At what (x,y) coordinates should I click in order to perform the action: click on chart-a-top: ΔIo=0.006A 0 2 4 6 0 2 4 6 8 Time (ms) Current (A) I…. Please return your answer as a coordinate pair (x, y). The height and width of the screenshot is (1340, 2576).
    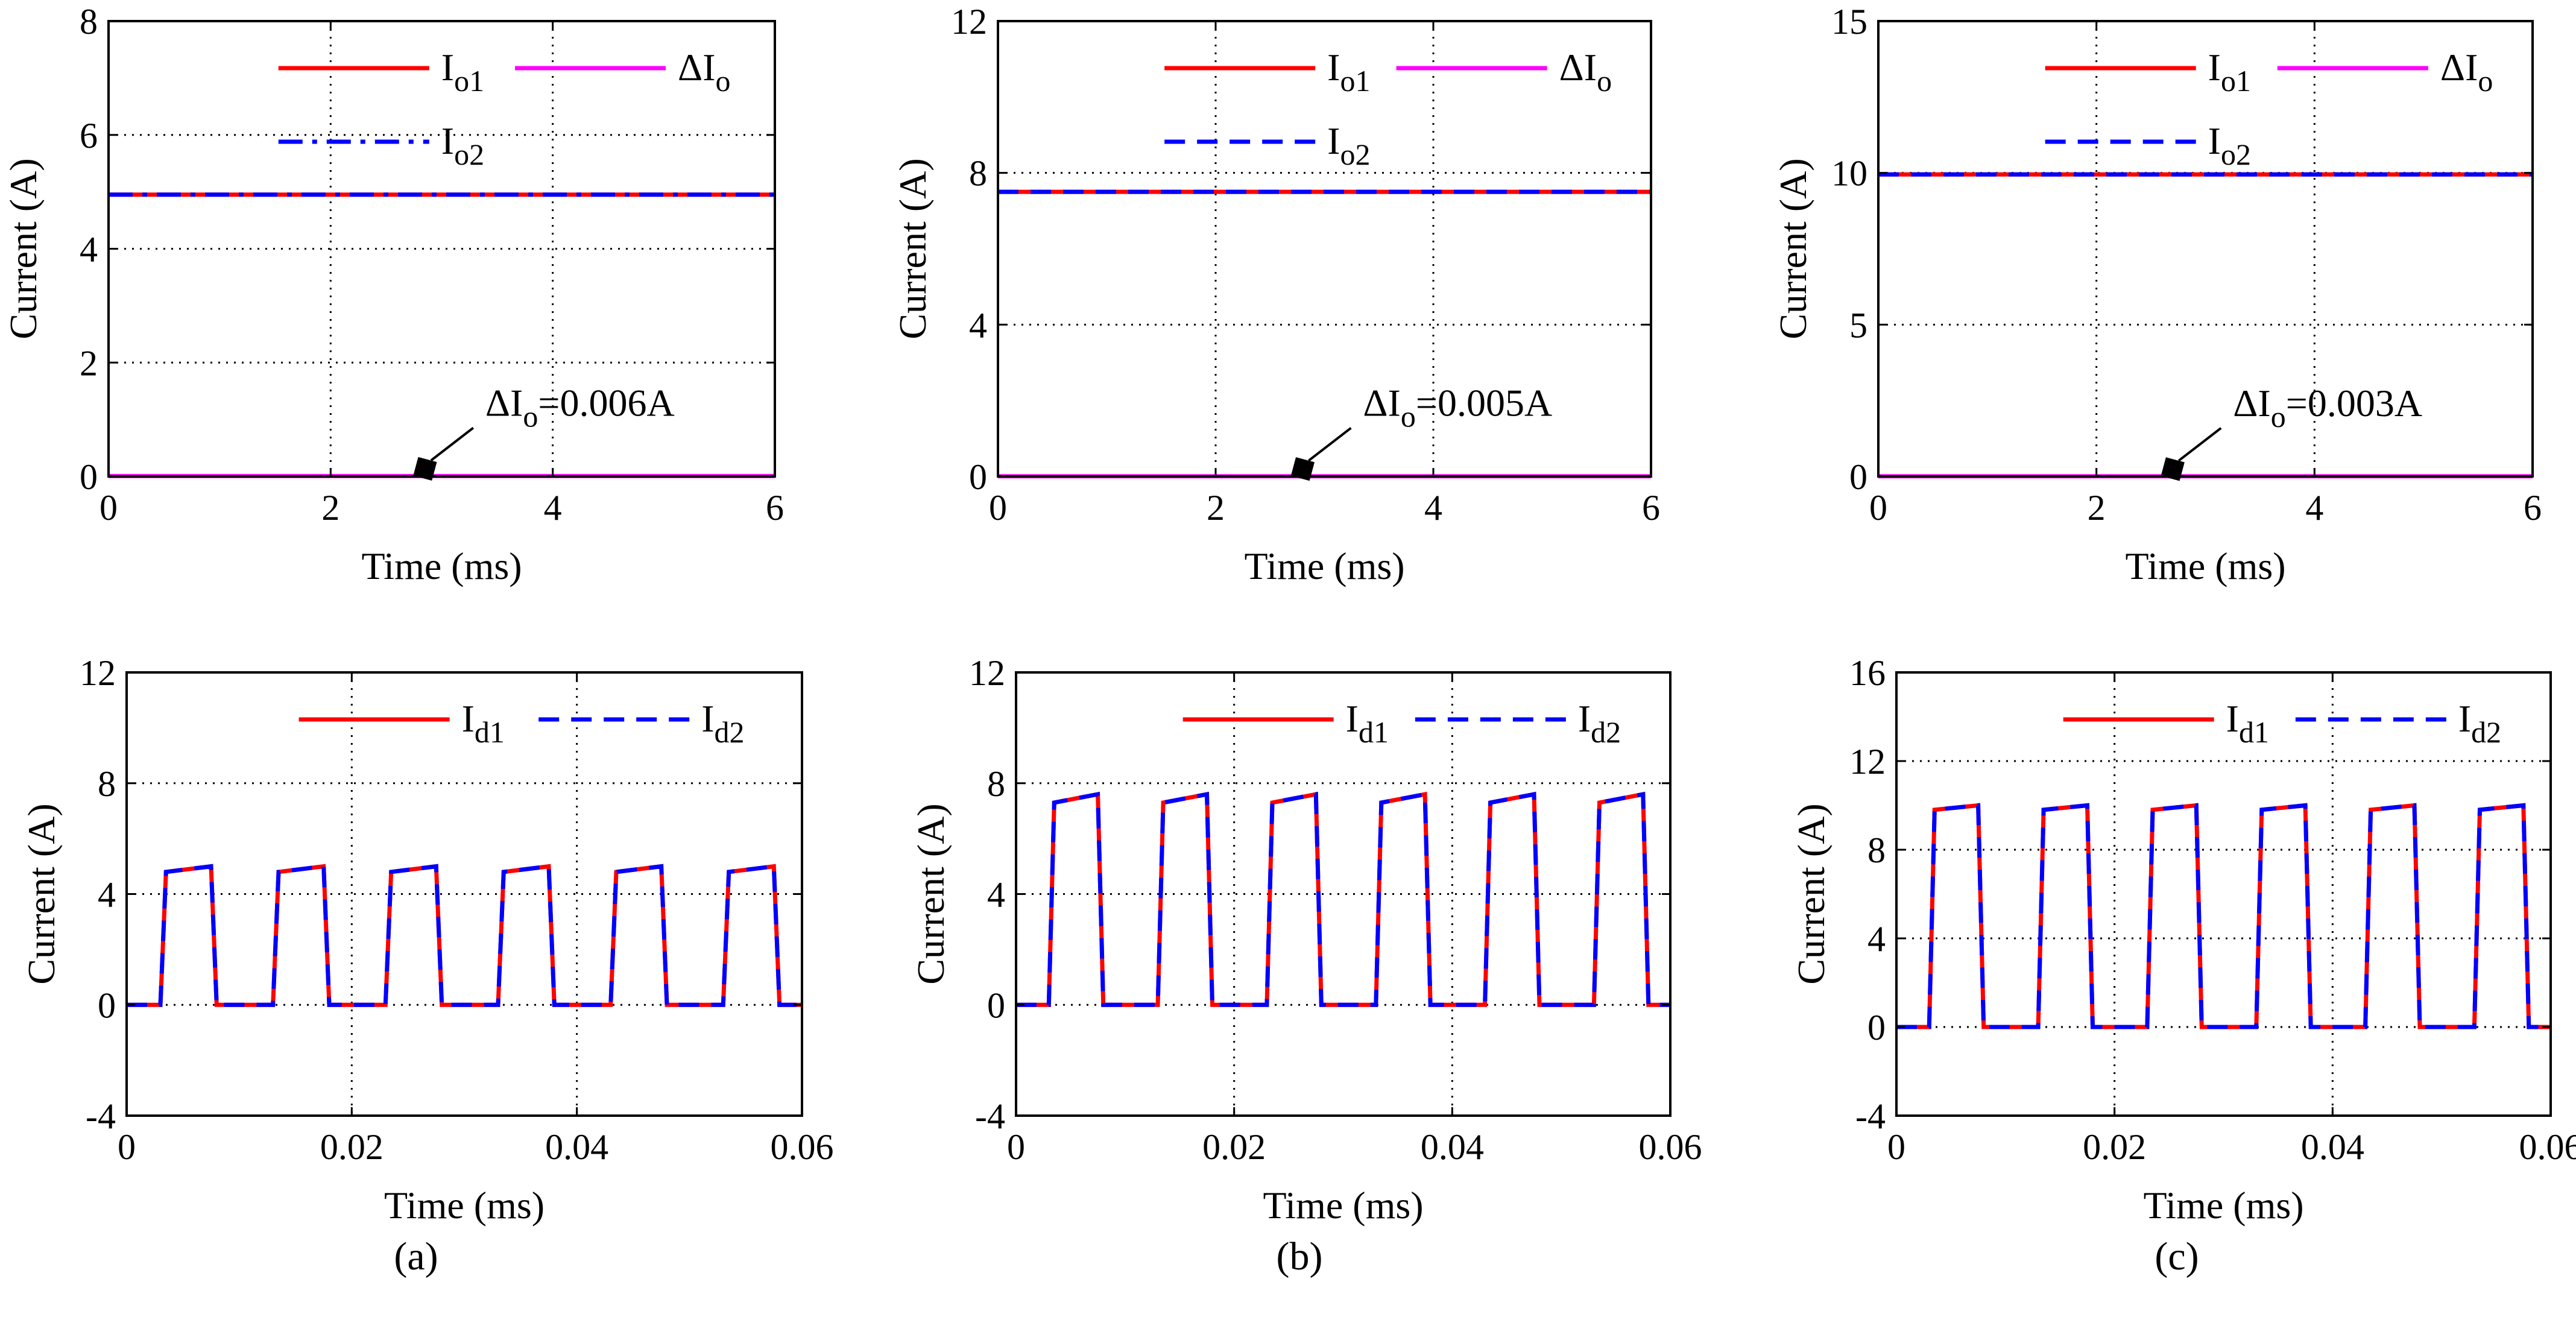
    Looking at the image, I should click on (393, 294).